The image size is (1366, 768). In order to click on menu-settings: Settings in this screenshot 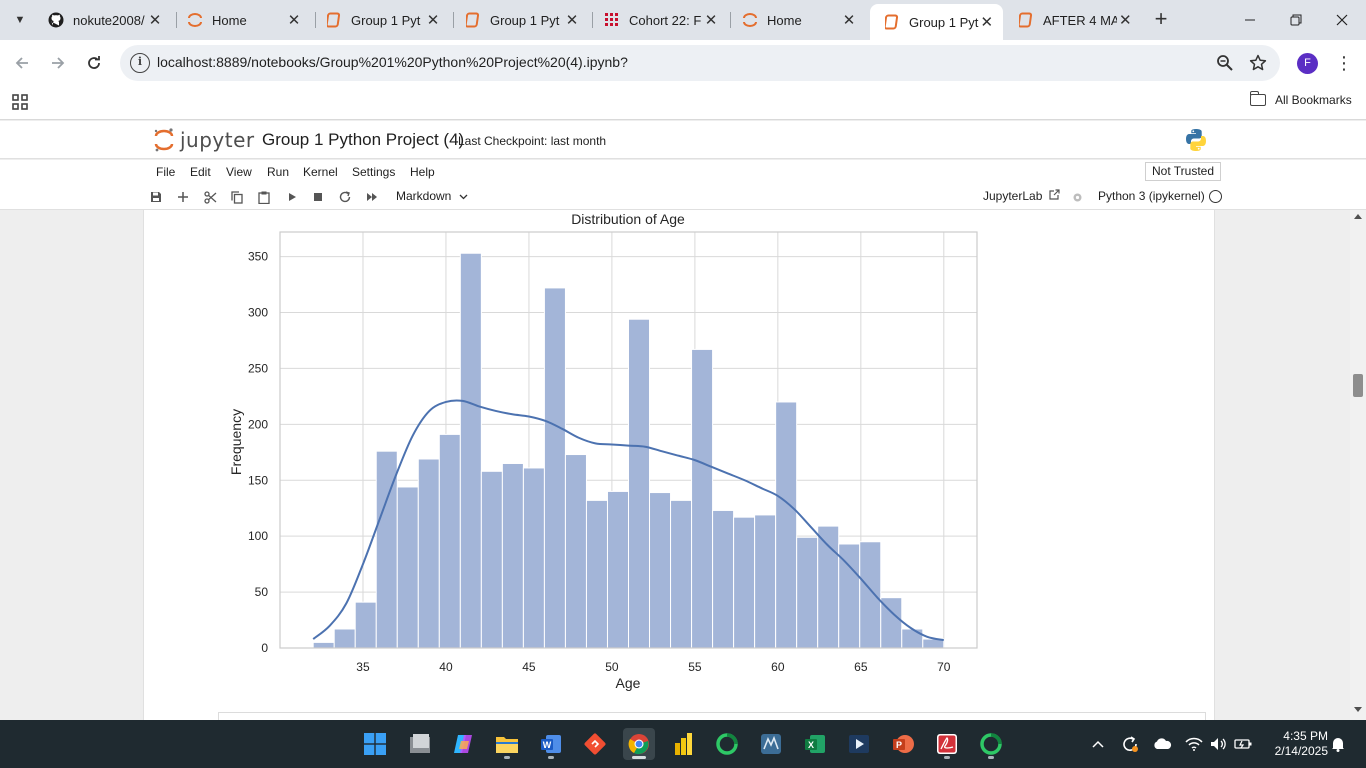, I will do `click(374, 172)`.